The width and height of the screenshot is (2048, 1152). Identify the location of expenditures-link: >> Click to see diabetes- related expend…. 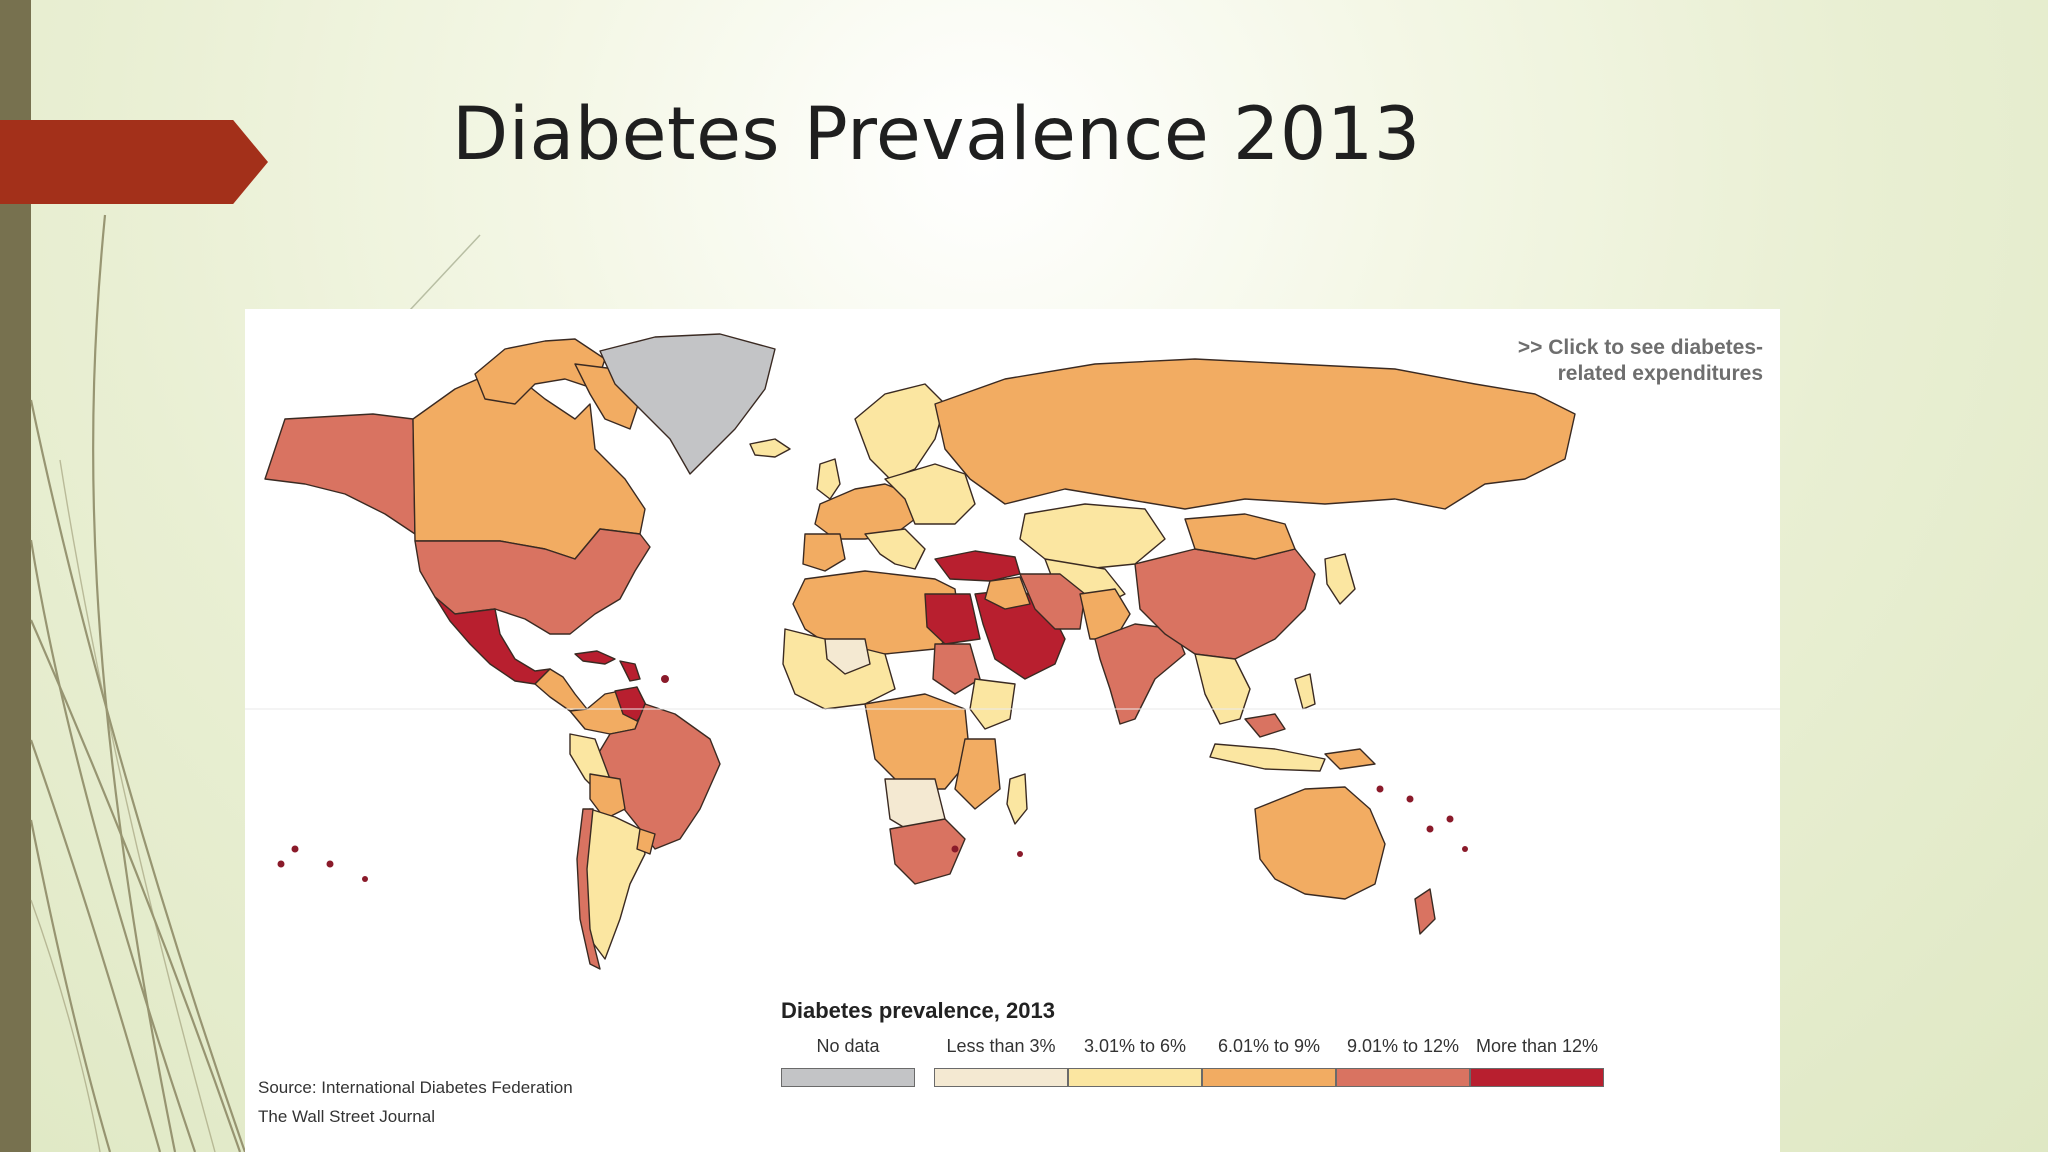
(1640, 361).